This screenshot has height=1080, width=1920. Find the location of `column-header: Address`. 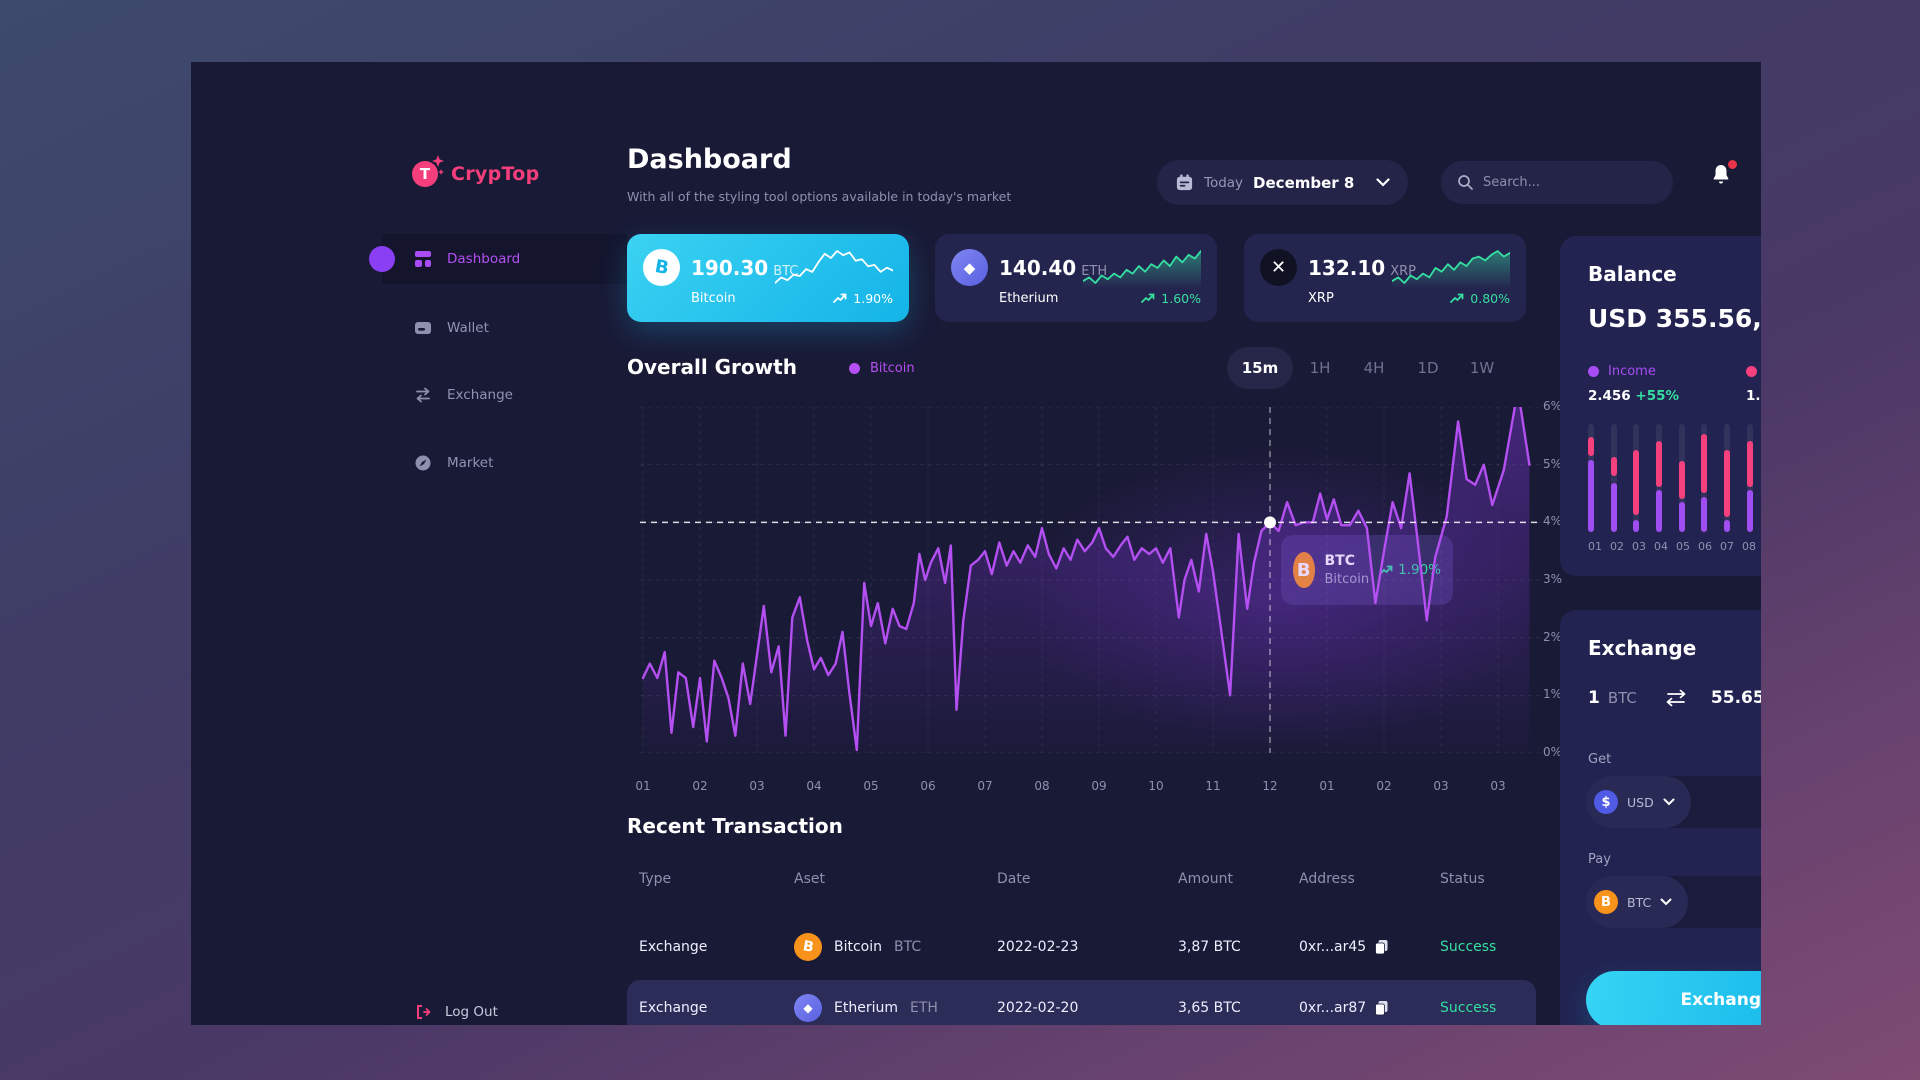

column-header: Address is located at coordinates (1327, 879).